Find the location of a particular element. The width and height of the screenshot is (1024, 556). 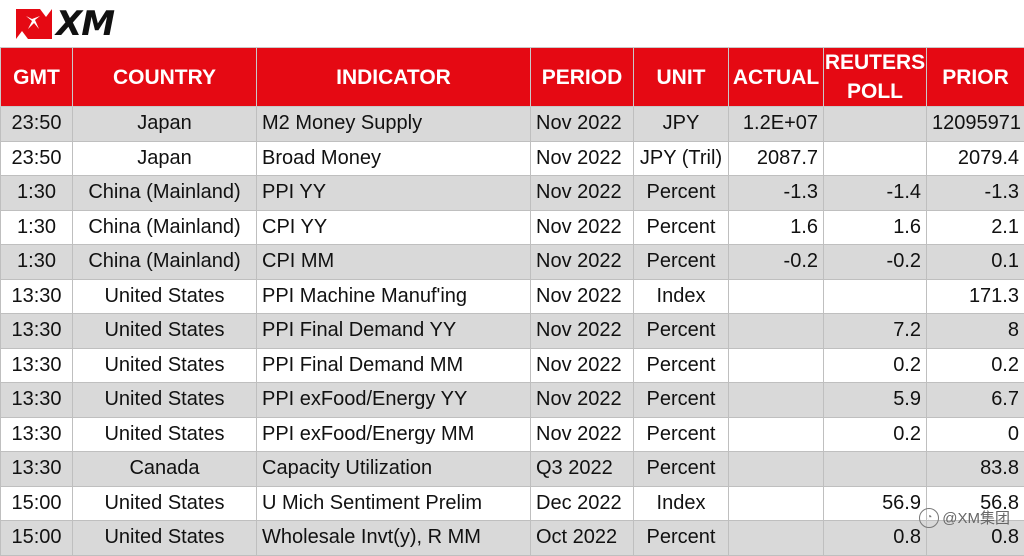

cell-prior: 0.1 is located at coordinates (975, 262).